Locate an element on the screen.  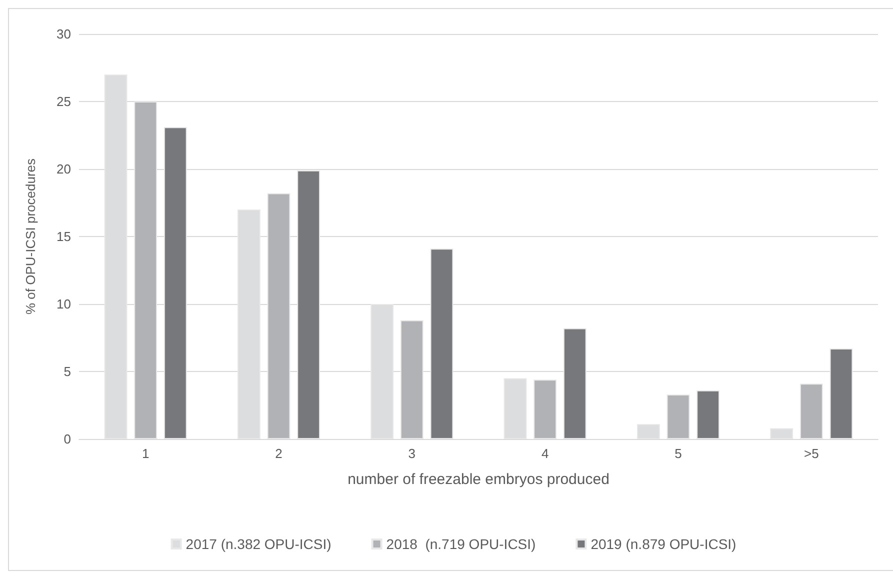
legend-label: 2018 (n.719 OPU-ICSI) is located at coordinates (461, 544).